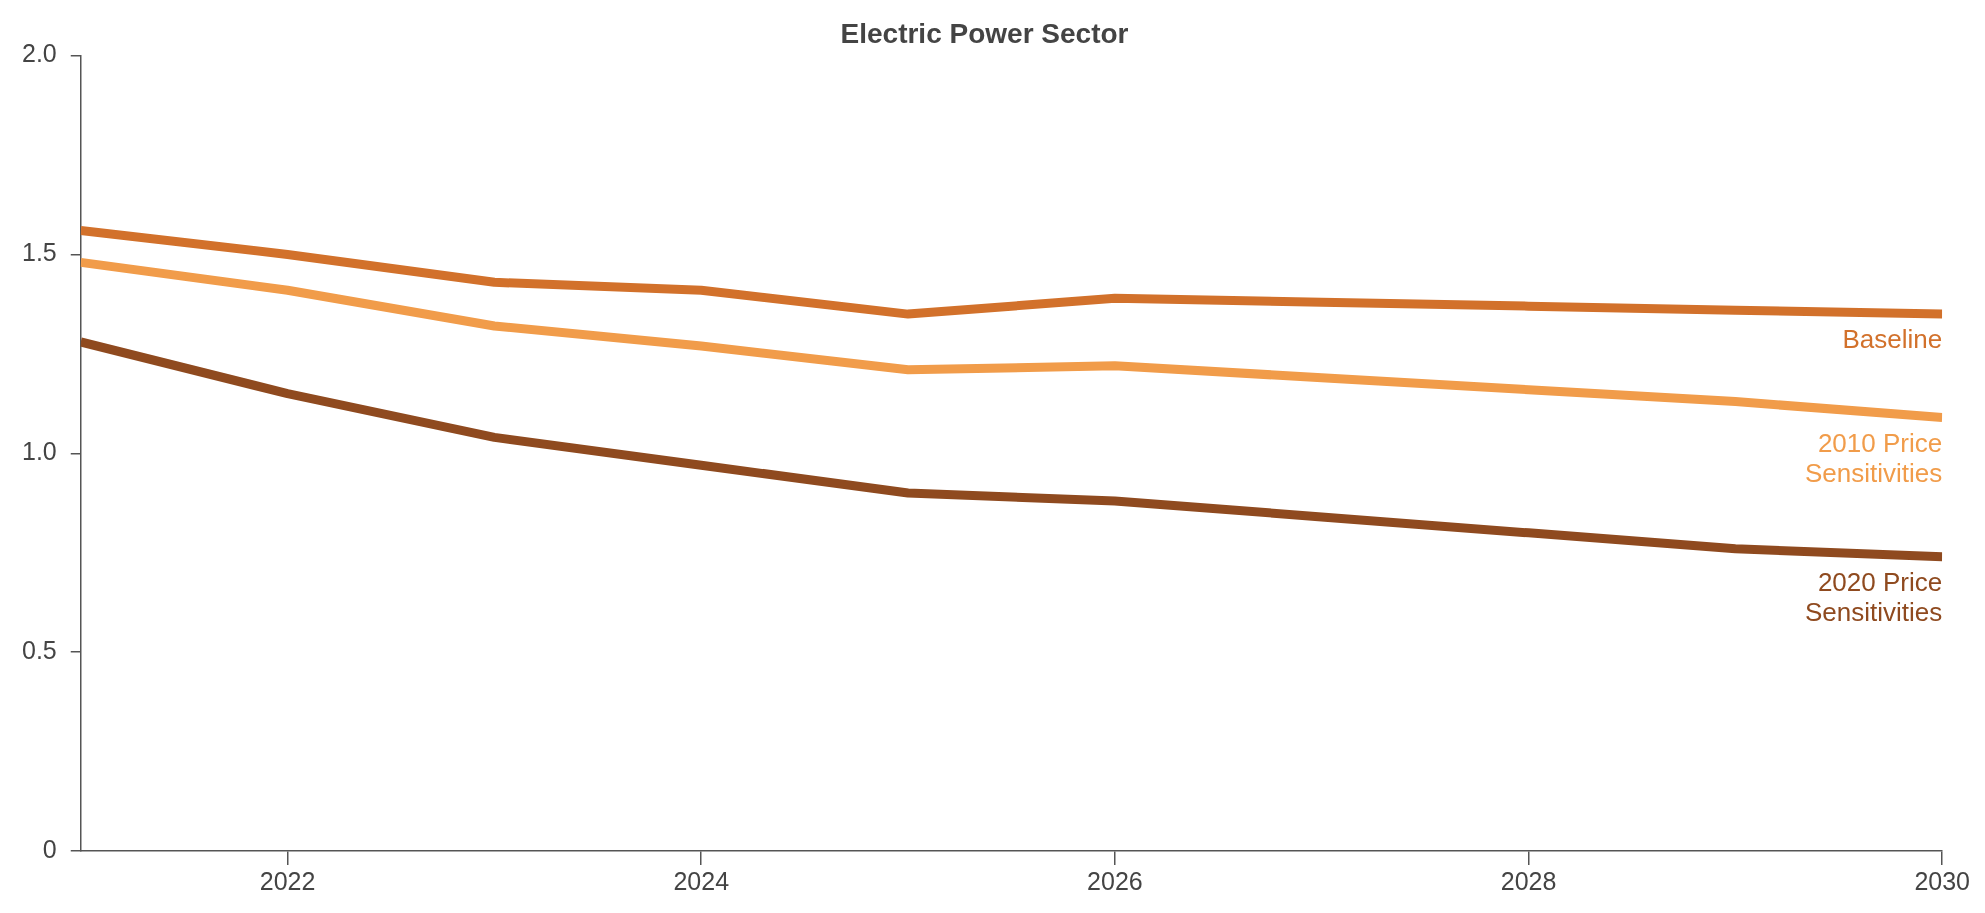  Describe the element at coordinates (984, 33) in the screenshot. I see `chart-title: Electric Power Sector` at that location.